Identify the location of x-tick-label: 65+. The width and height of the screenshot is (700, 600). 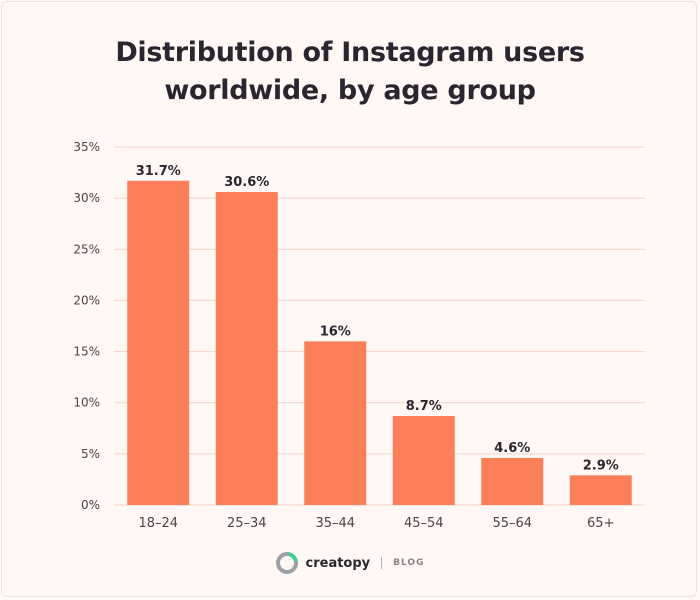
(600, 523).